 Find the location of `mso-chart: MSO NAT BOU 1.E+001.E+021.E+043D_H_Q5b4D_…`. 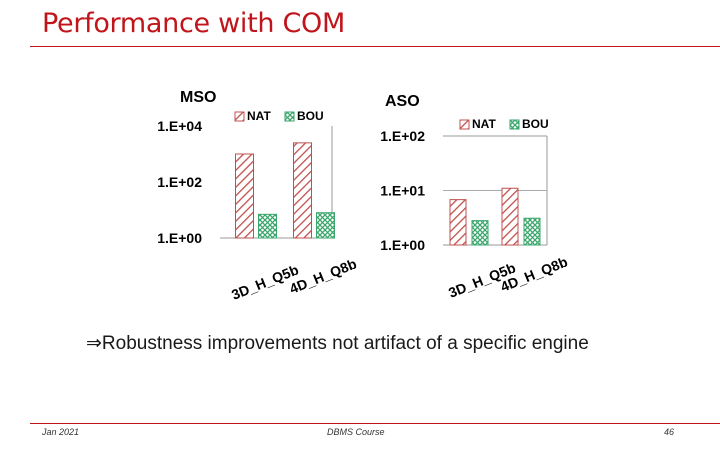

mso-chart: MSO NAT BOU 1.E+001.E+021.E+043D_H_Q5b4D_… is located at coordinates (258, 196).